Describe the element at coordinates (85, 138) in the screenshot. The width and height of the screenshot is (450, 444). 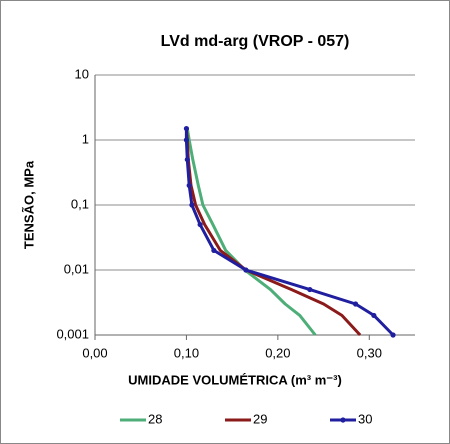
I see `y-tick-label: 1` at that location.